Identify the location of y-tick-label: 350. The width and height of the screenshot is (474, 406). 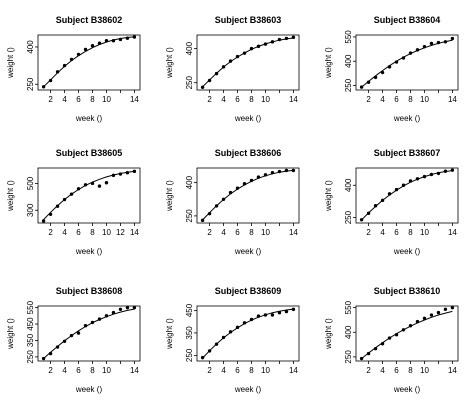
(189, 333).